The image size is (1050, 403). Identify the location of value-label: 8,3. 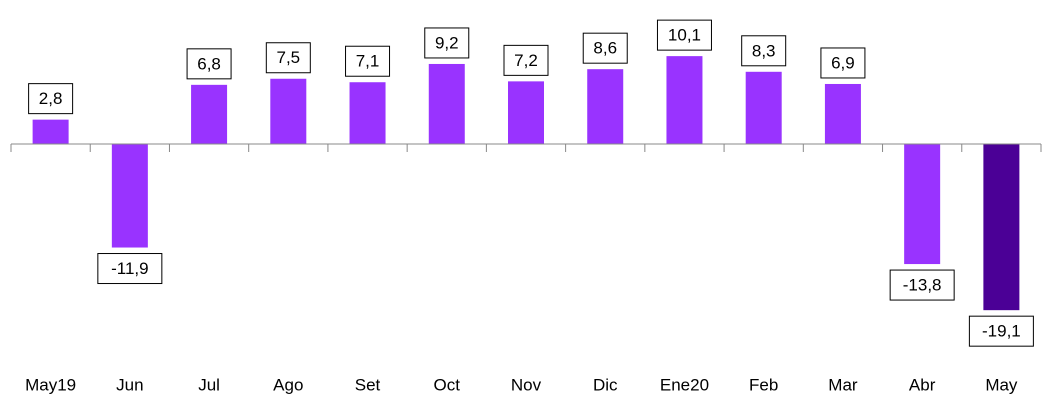
(764, 50).